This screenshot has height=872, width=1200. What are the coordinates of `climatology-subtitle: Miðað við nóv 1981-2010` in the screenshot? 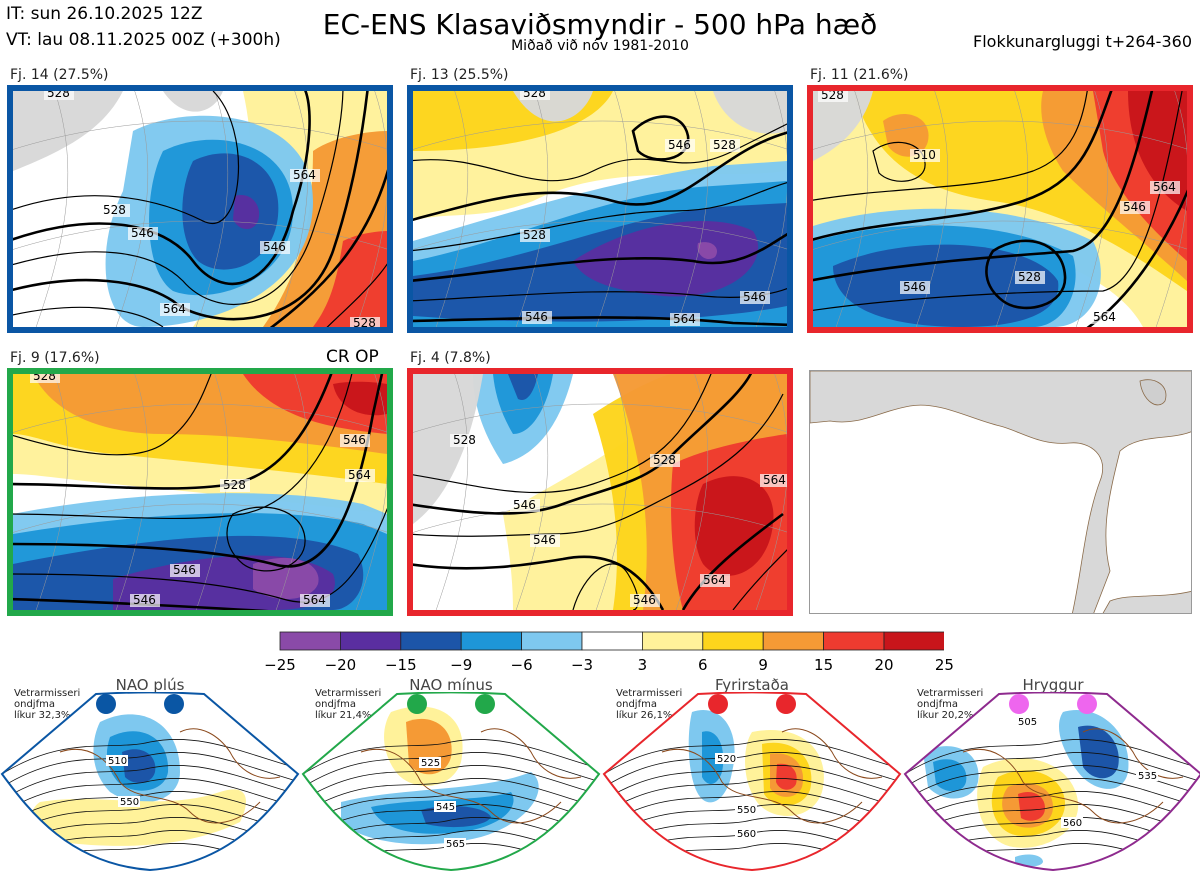 It's located at (600, 46).